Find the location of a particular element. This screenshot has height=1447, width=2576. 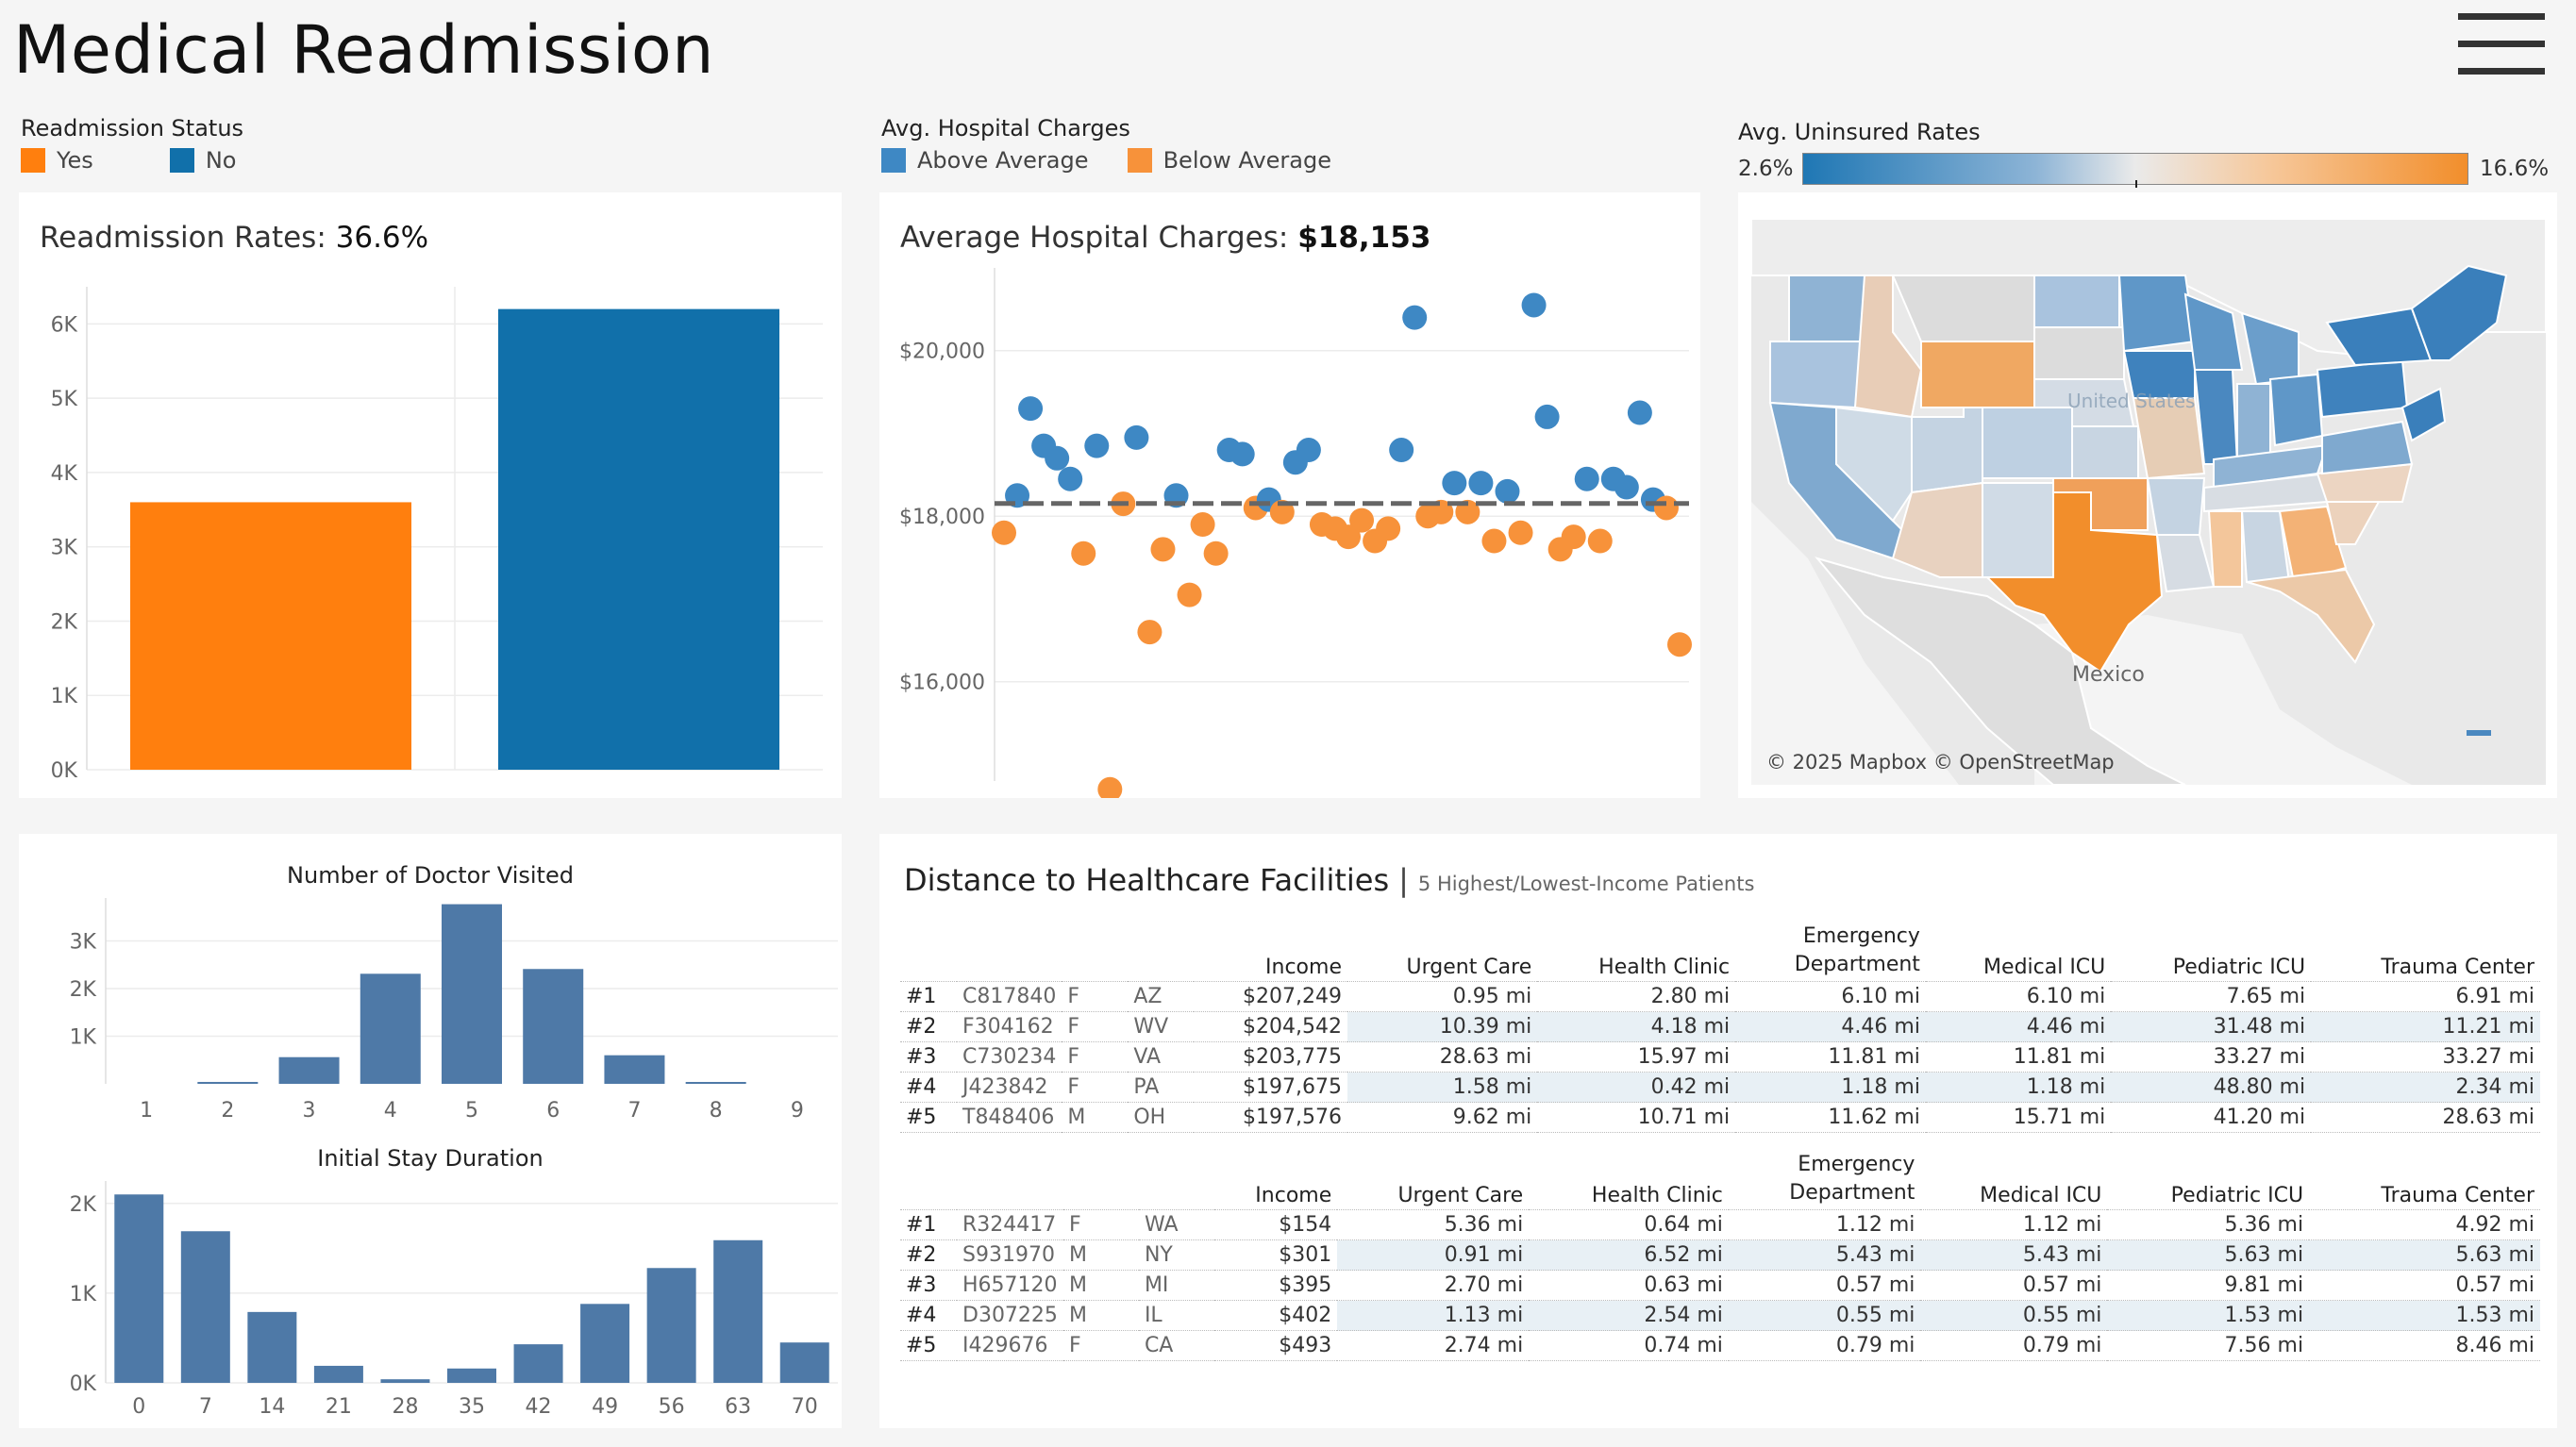

sex-cell: F is located at coordinates (1100, 1346).